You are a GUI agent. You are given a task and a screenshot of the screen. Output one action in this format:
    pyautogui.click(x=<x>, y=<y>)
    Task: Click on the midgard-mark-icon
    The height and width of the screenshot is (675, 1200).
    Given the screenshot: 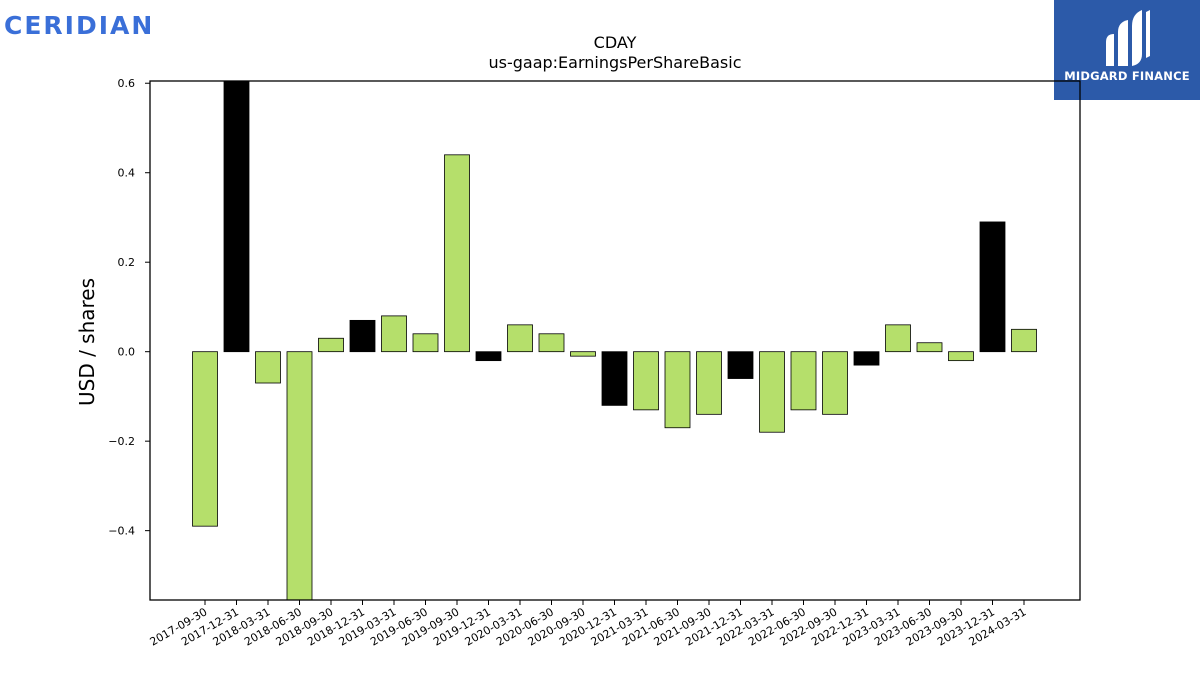 What is the action you would take?
    pyautogui.click(x=1128, y=38)
    